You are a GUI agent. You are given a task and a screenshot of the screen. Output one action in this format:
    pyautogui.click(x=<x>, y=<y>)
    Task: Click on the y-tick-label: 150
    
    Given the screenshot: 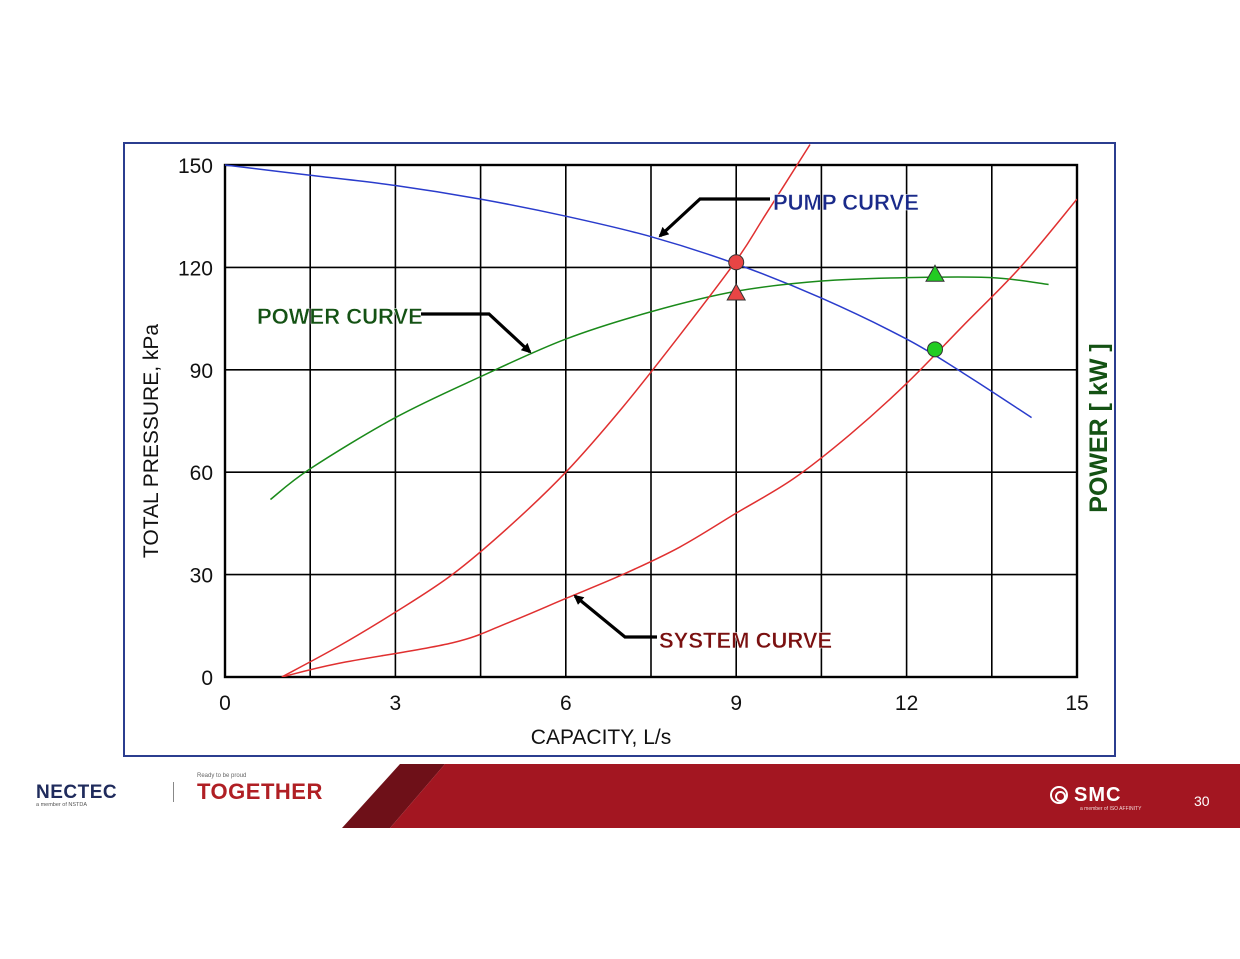 What is the action you would take?
    pyautogui.click(x=195, y=166)
    